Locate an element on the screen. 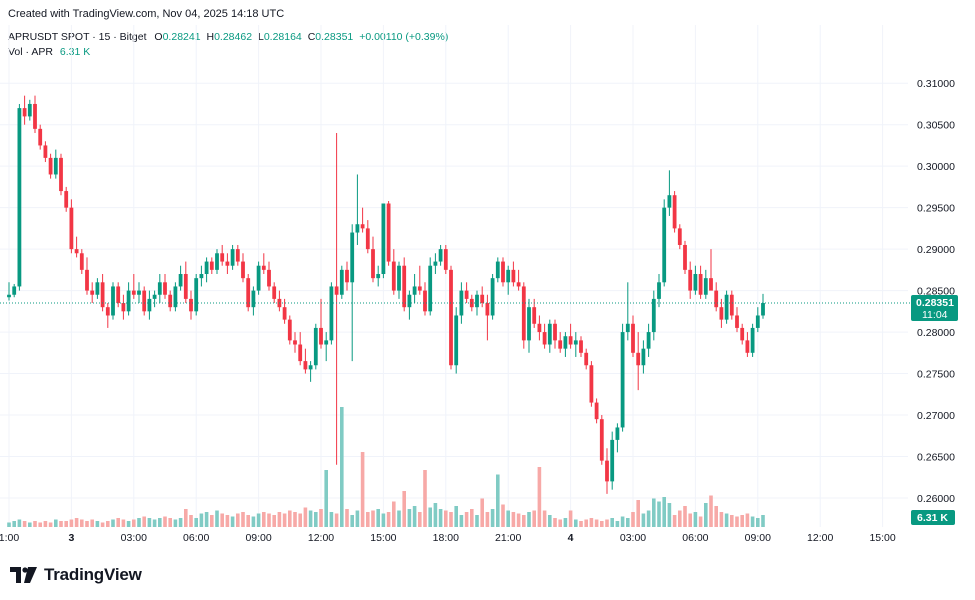 The width and height of the screenshot is (975, 600). time-tick-label: 06:00 is located at coordinates (695, 538).